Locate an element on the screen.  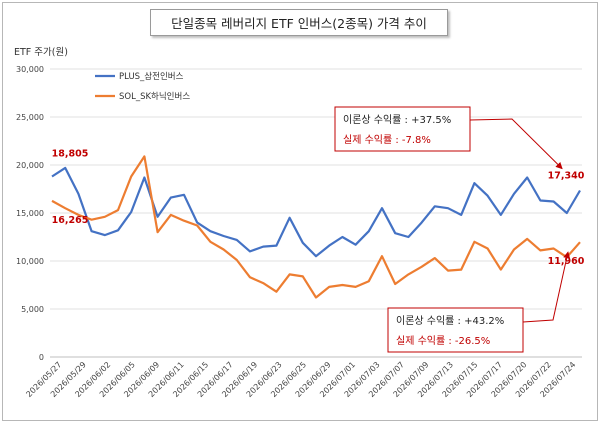
annotation-actual-return: 실제 수익률 : -26.5% is located at coordinates (443, 341).